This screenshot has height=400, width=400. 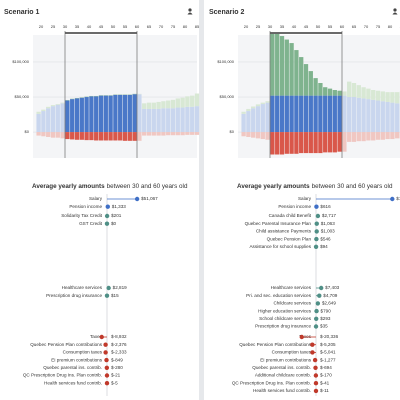 I want to click on x-tick-label: 60, so click(x=342, y=26).